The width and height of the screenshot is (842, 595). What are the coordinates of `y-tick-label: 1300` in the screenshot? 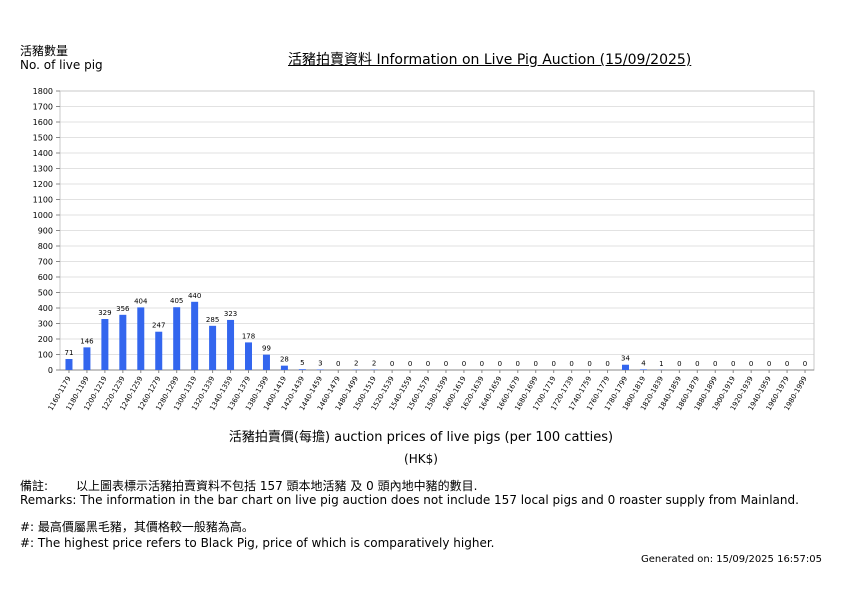 It's located at (43, 169).